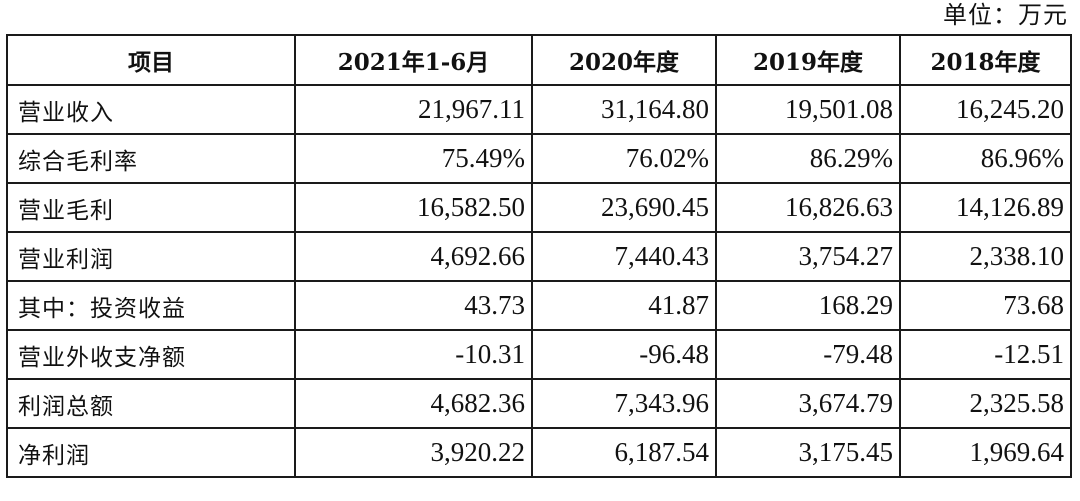 Image resolution: width=1080 pixels, height=501 pixels. I want to click on cell-value: 4,682.36, so click(413, 403).